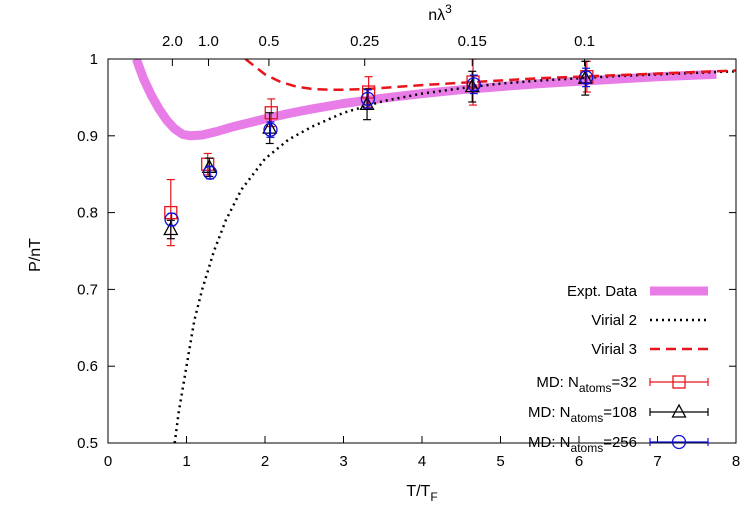 The image size is (741, 507). I want to click on expt-data-curve, so click(424, 100).